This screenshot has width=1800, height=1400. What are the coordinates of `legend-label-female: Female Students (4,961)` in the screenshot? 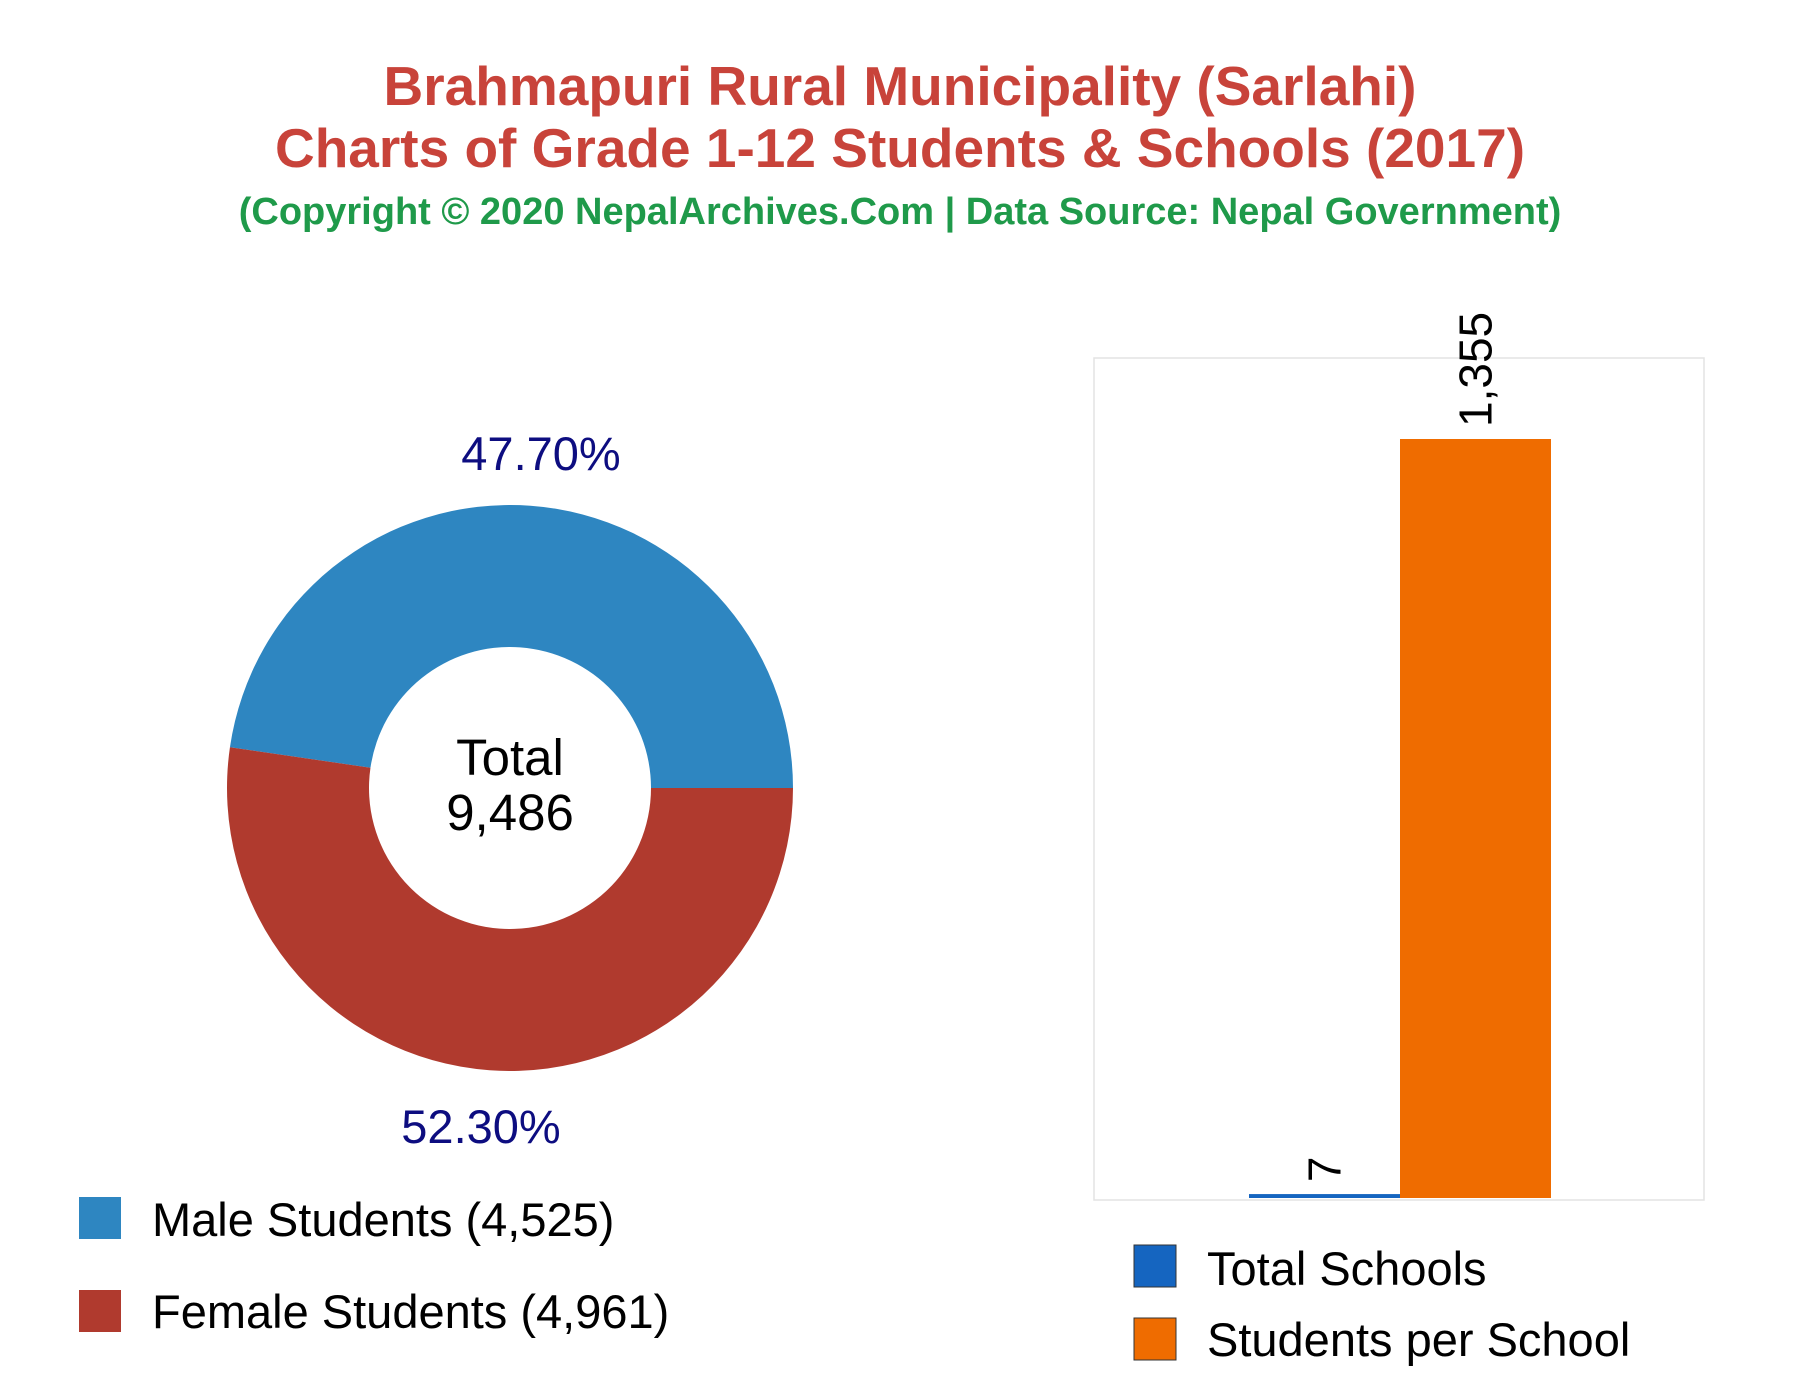 It's located at (410, 1311).